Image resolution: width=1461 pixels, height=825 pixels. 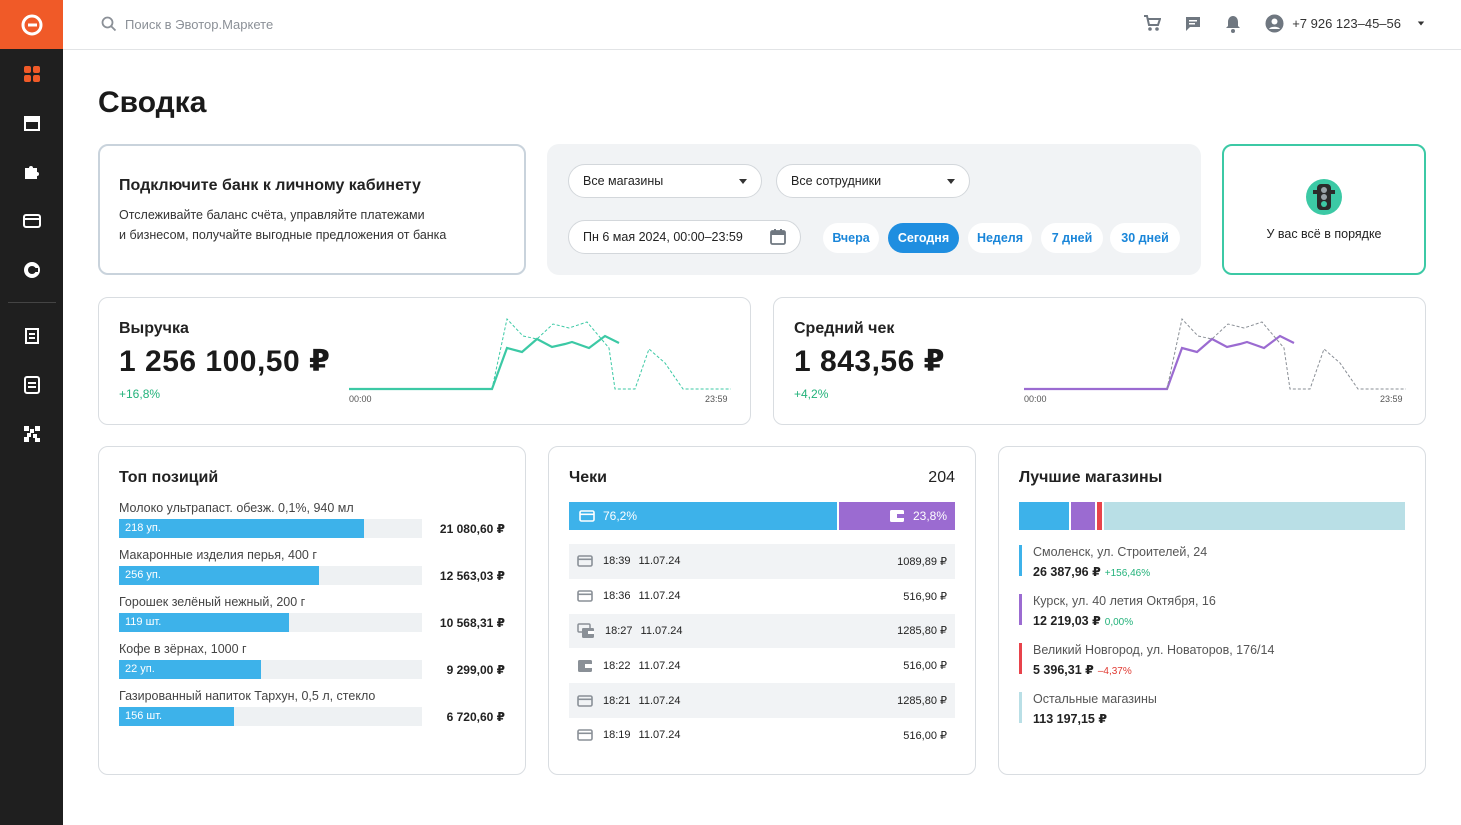 What do you see at coordinates (923, 238) in the screenshot?
I see `period-today: Сегодня` at bounding box center [923, 238].